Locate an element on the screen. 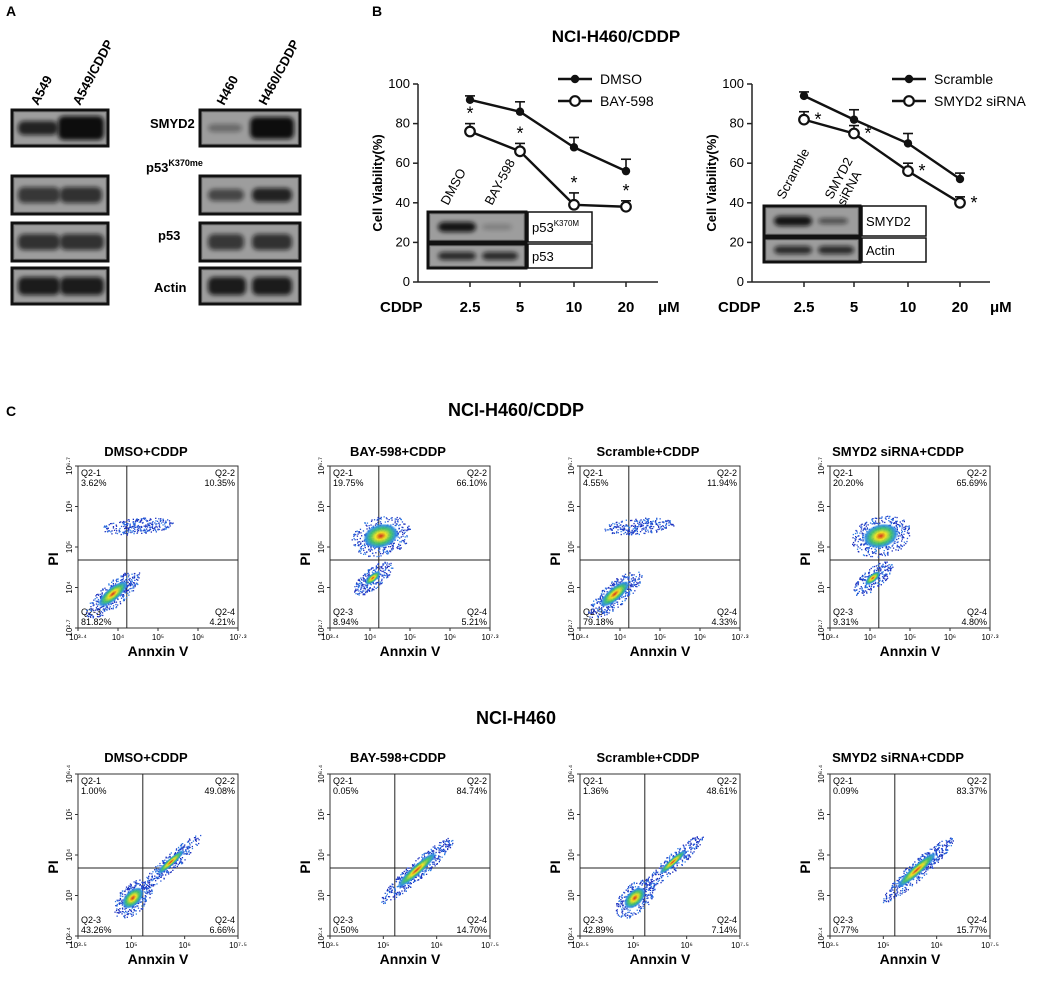 Image resolution: width=1056 pixels, height=1008 pixels. x-tick-label: 10⁶ is located at coordinates (185, 945).